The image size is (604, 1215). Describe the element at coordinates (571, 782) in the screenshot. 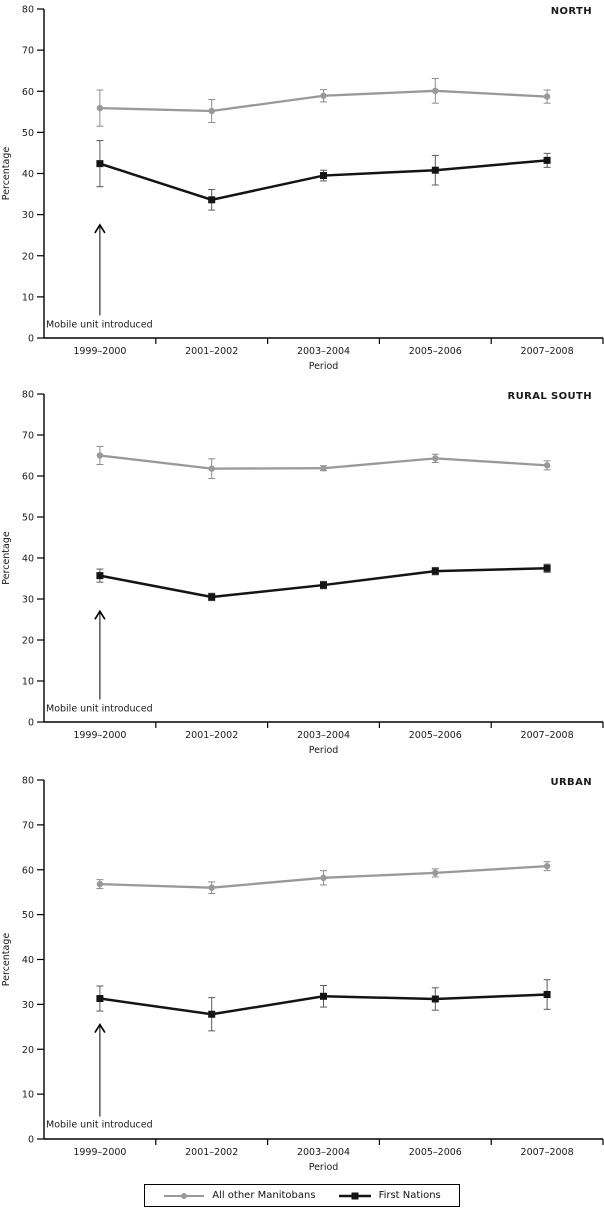

I see `panel-title: URBAN` at that location.